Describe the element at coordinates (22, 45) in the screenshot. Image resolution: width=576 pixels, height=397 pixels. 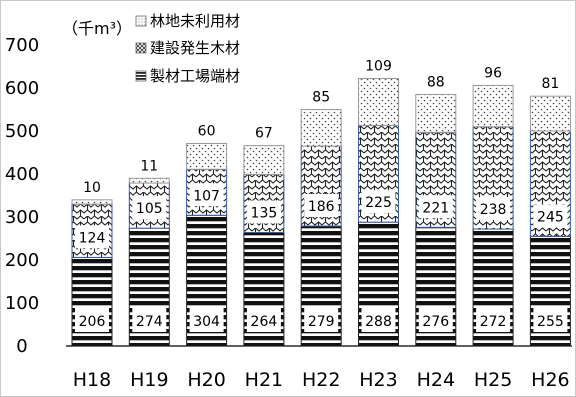
I see `y-tick-label: 700` at that location.